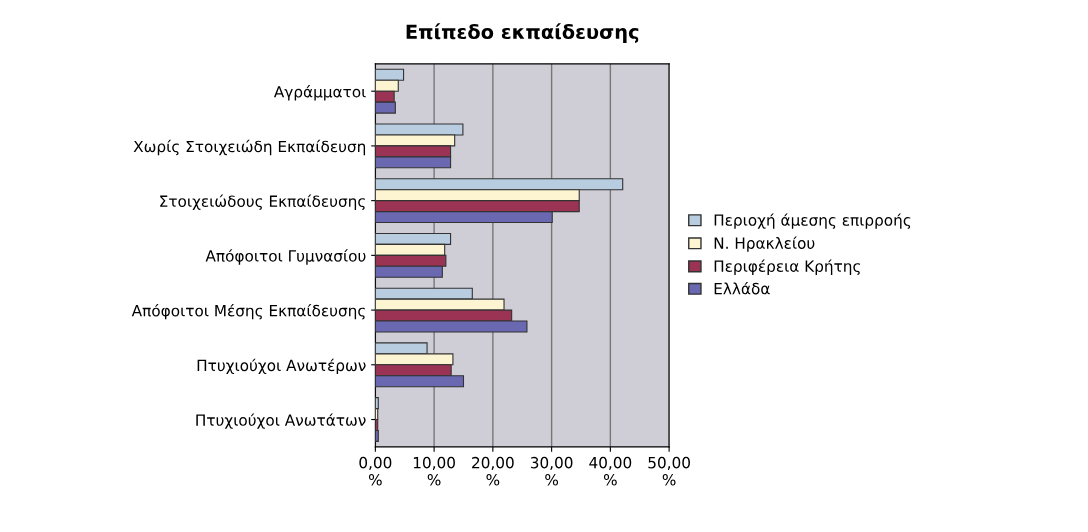  What do you see at coordinates (669, 471) in the screenshot?
I see `x-tick-label: 50,00 %` at bounding box center [669, 471].